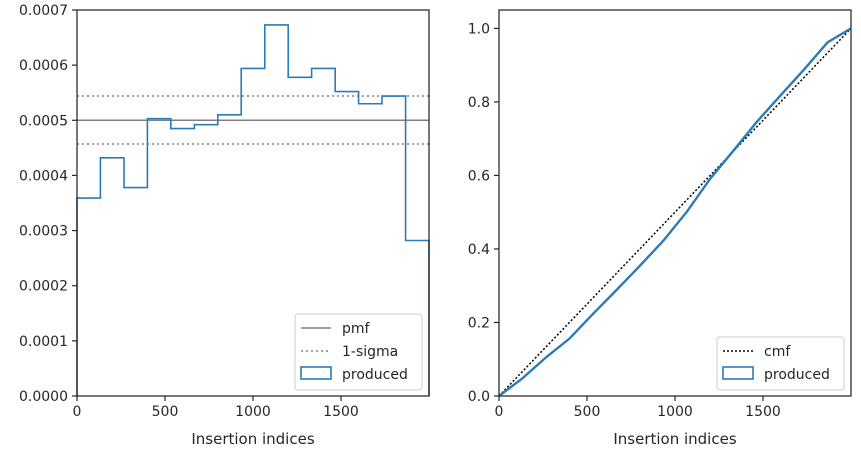 Image resolution: width=861 pixels, height=454 pixels. Describe the element at coordinates (43, 287) in the screenshot. I see `left-y-tick-label: 0.0002` at that location.